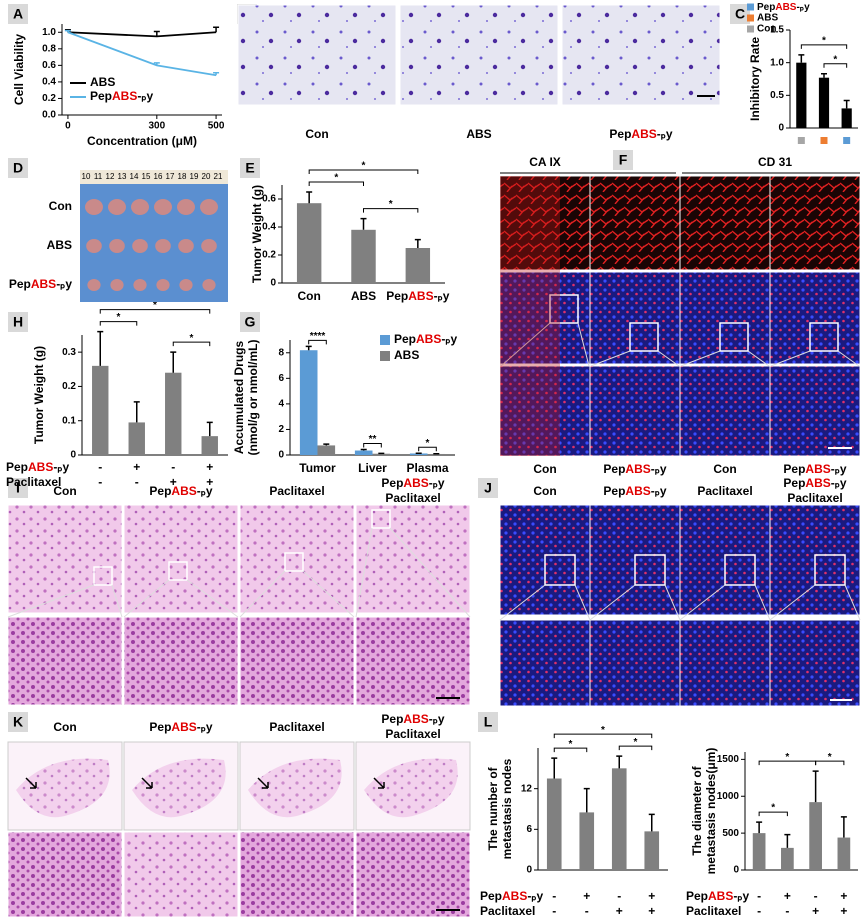 This screenshot has width=865, height=924. What do you see at coordinates (121, 96) in the screenshot?
I see `legend-label: PepABS-ₚy` at bounding box center [121, 96].